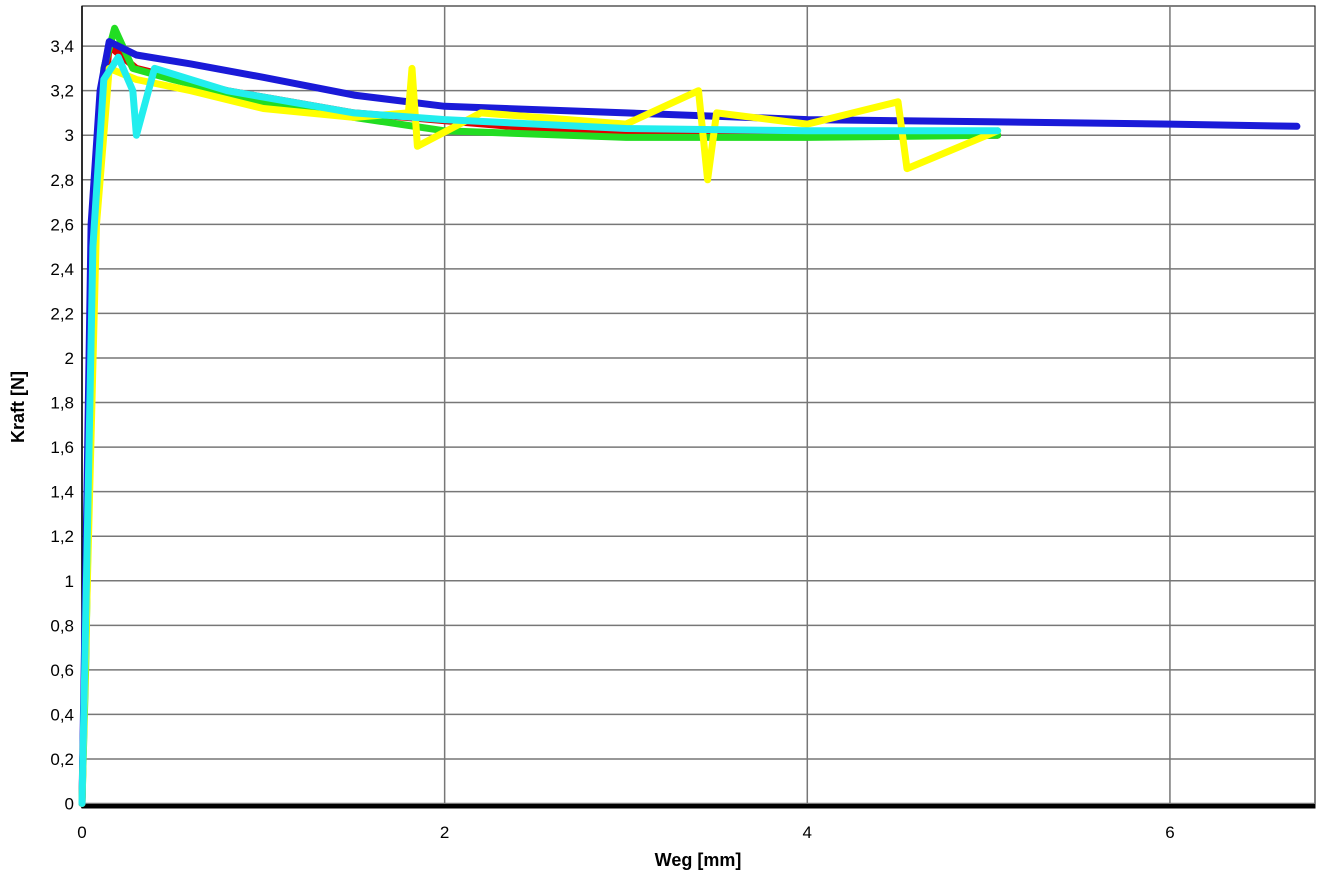 The width and height of the screenshot is (1321, 879). I want to click on y-tick-label: 0, so click(69, 804).